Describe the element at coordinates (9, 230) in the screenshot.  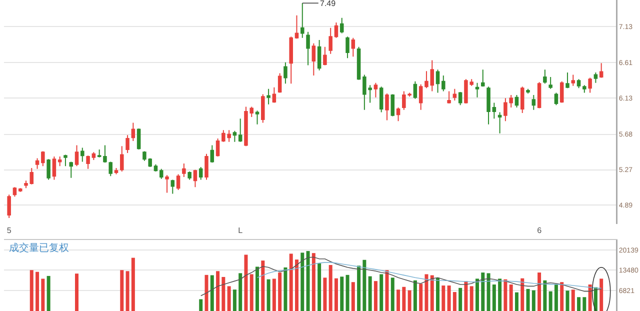
I see `x-tick-label: 5` at that location.